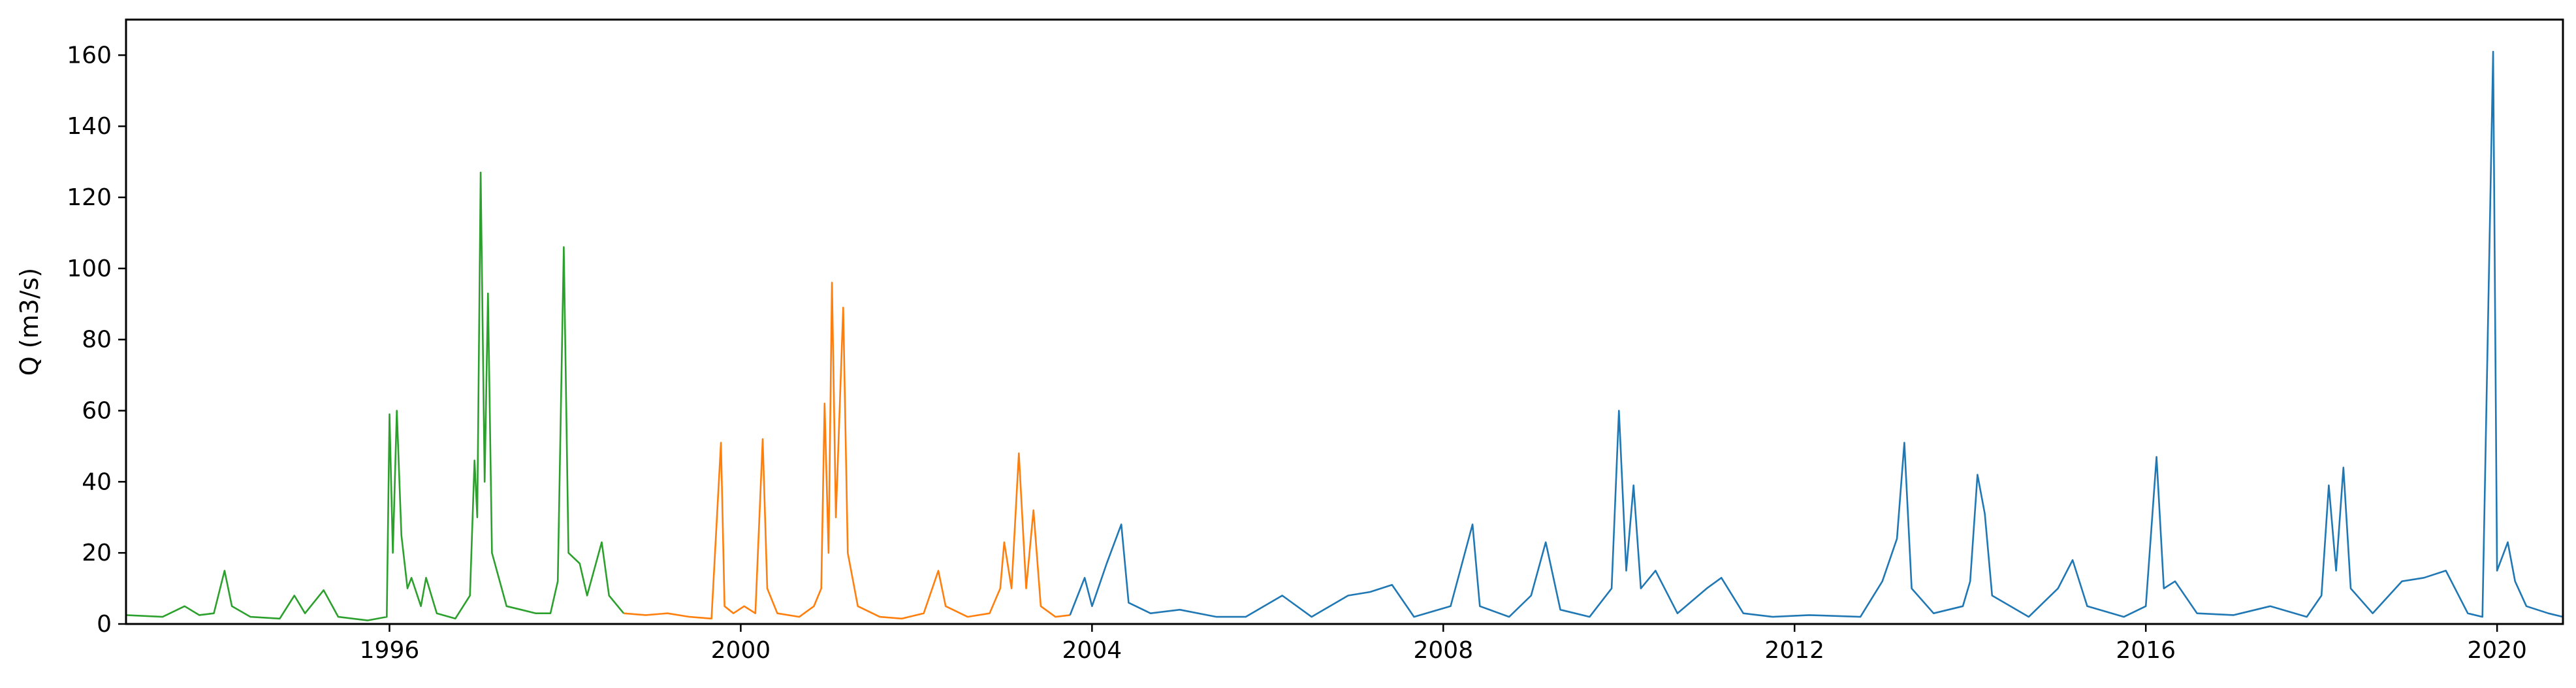  Describe the element at coordinates (89, 126) in the screenshot. I see `y-tick-label: 140` at that location.